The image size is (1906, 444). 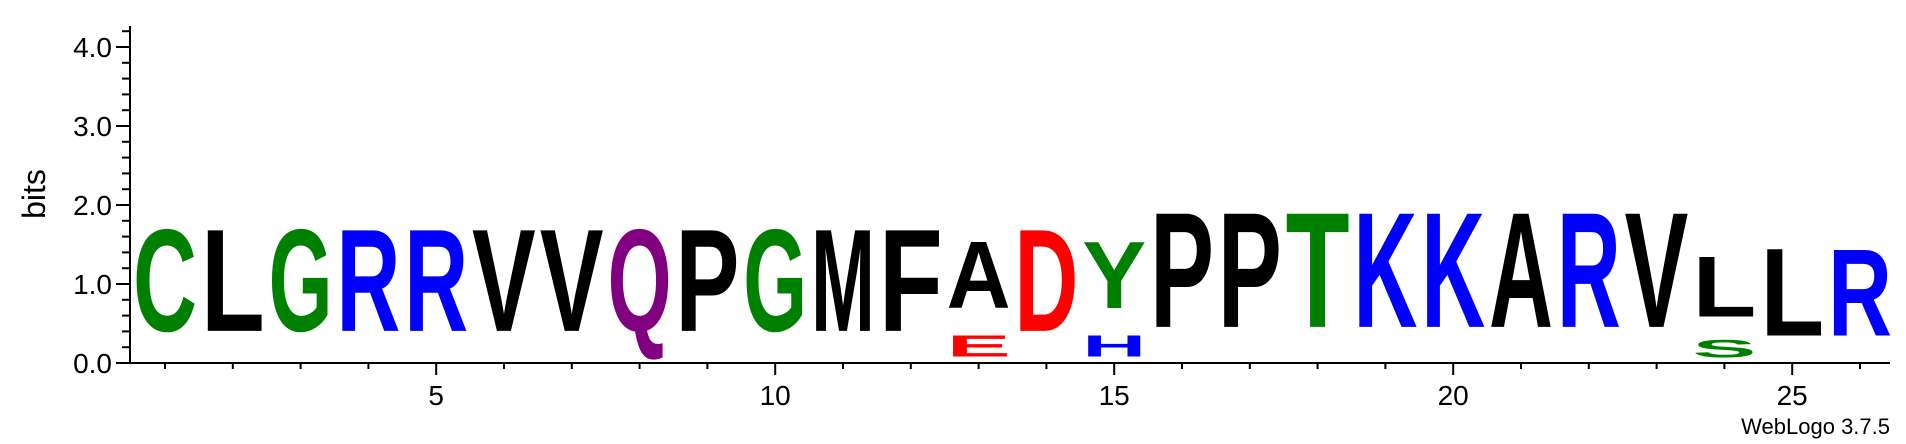 What do you see at coordinates (1114, 346) in the screenshot?
I see `logo-letter-h-pos-15: H` at bounding box center [1114, 346].